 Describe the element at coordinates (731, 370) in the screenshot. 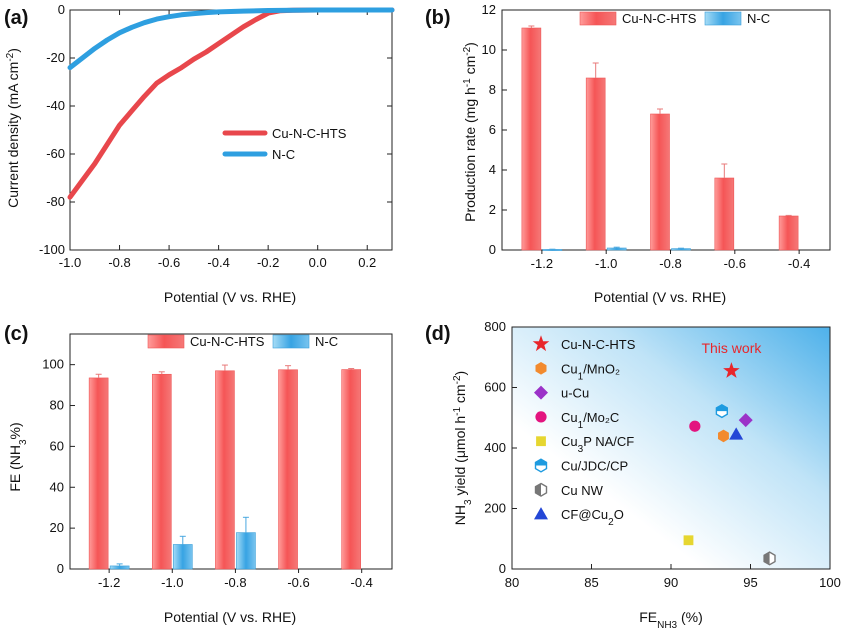

I see `scatter-point-star` at that location.